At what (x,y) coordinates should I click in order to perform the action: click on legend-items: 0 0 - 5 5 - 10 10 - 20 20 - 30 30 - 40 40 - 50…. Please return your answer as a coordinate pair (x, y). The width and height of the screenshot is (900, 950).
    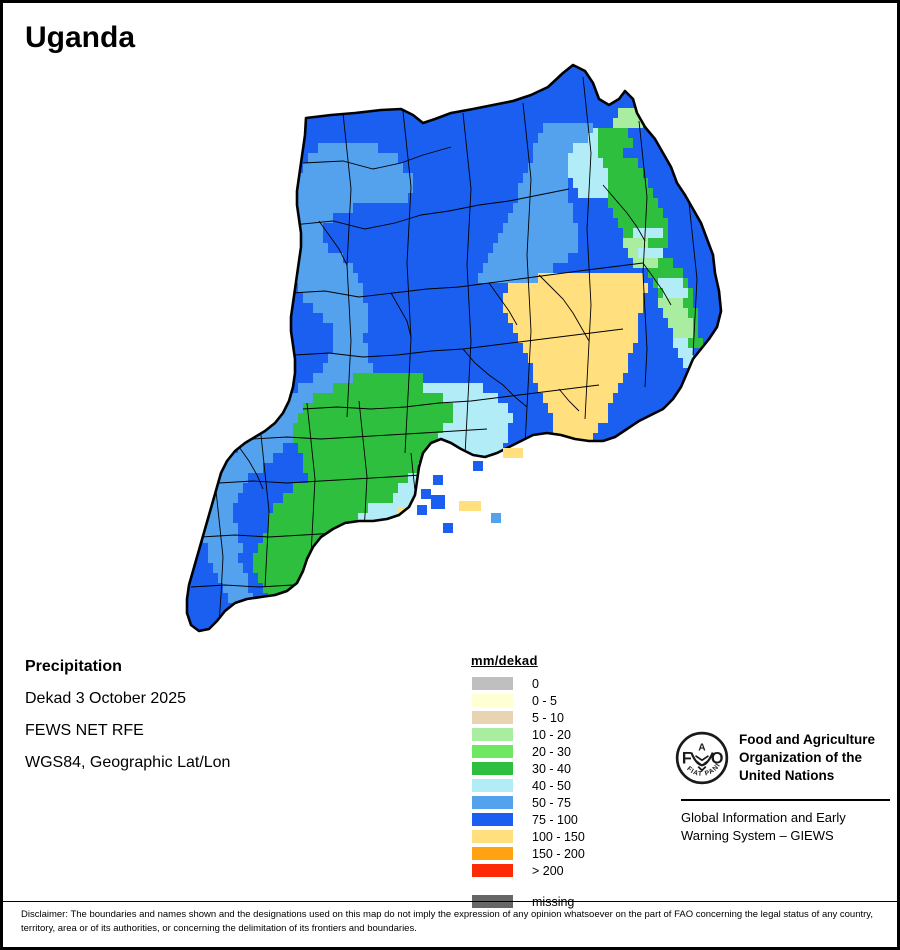
    Looking at the image, I should click on (571, 777).